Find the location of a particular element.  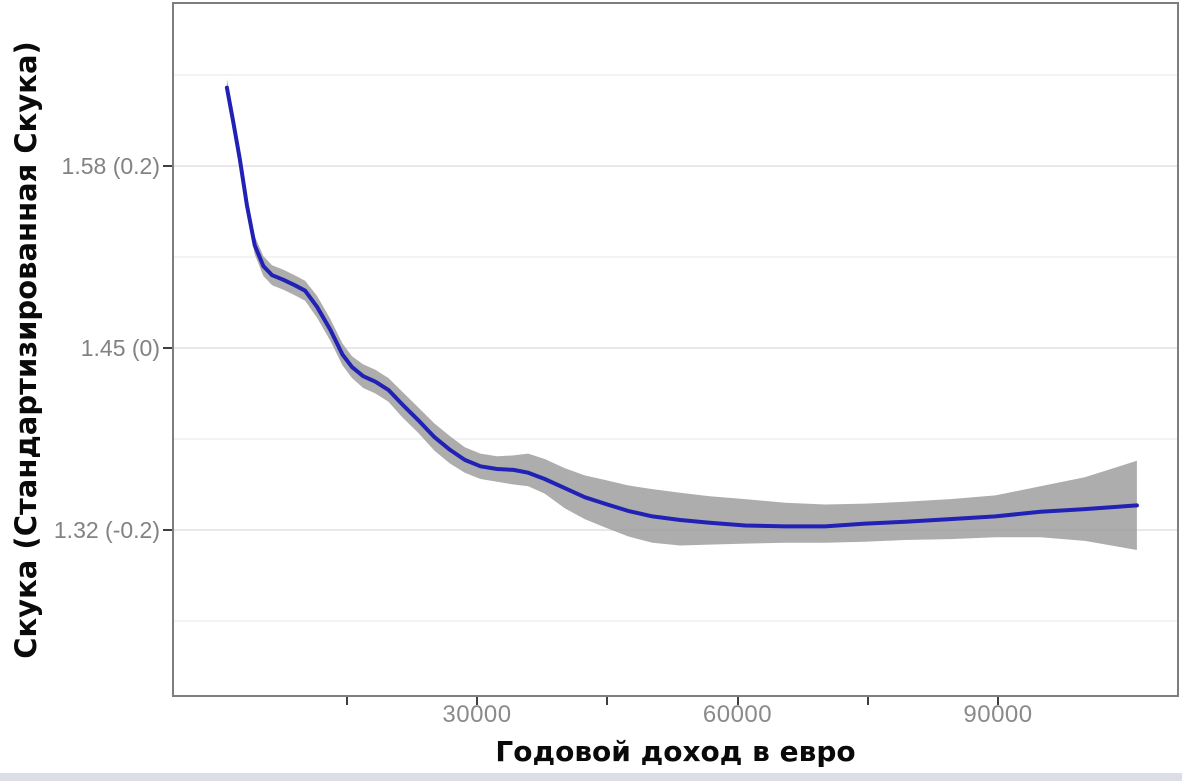

x-tick-label: 60000 is located at coordinates (737, 714).